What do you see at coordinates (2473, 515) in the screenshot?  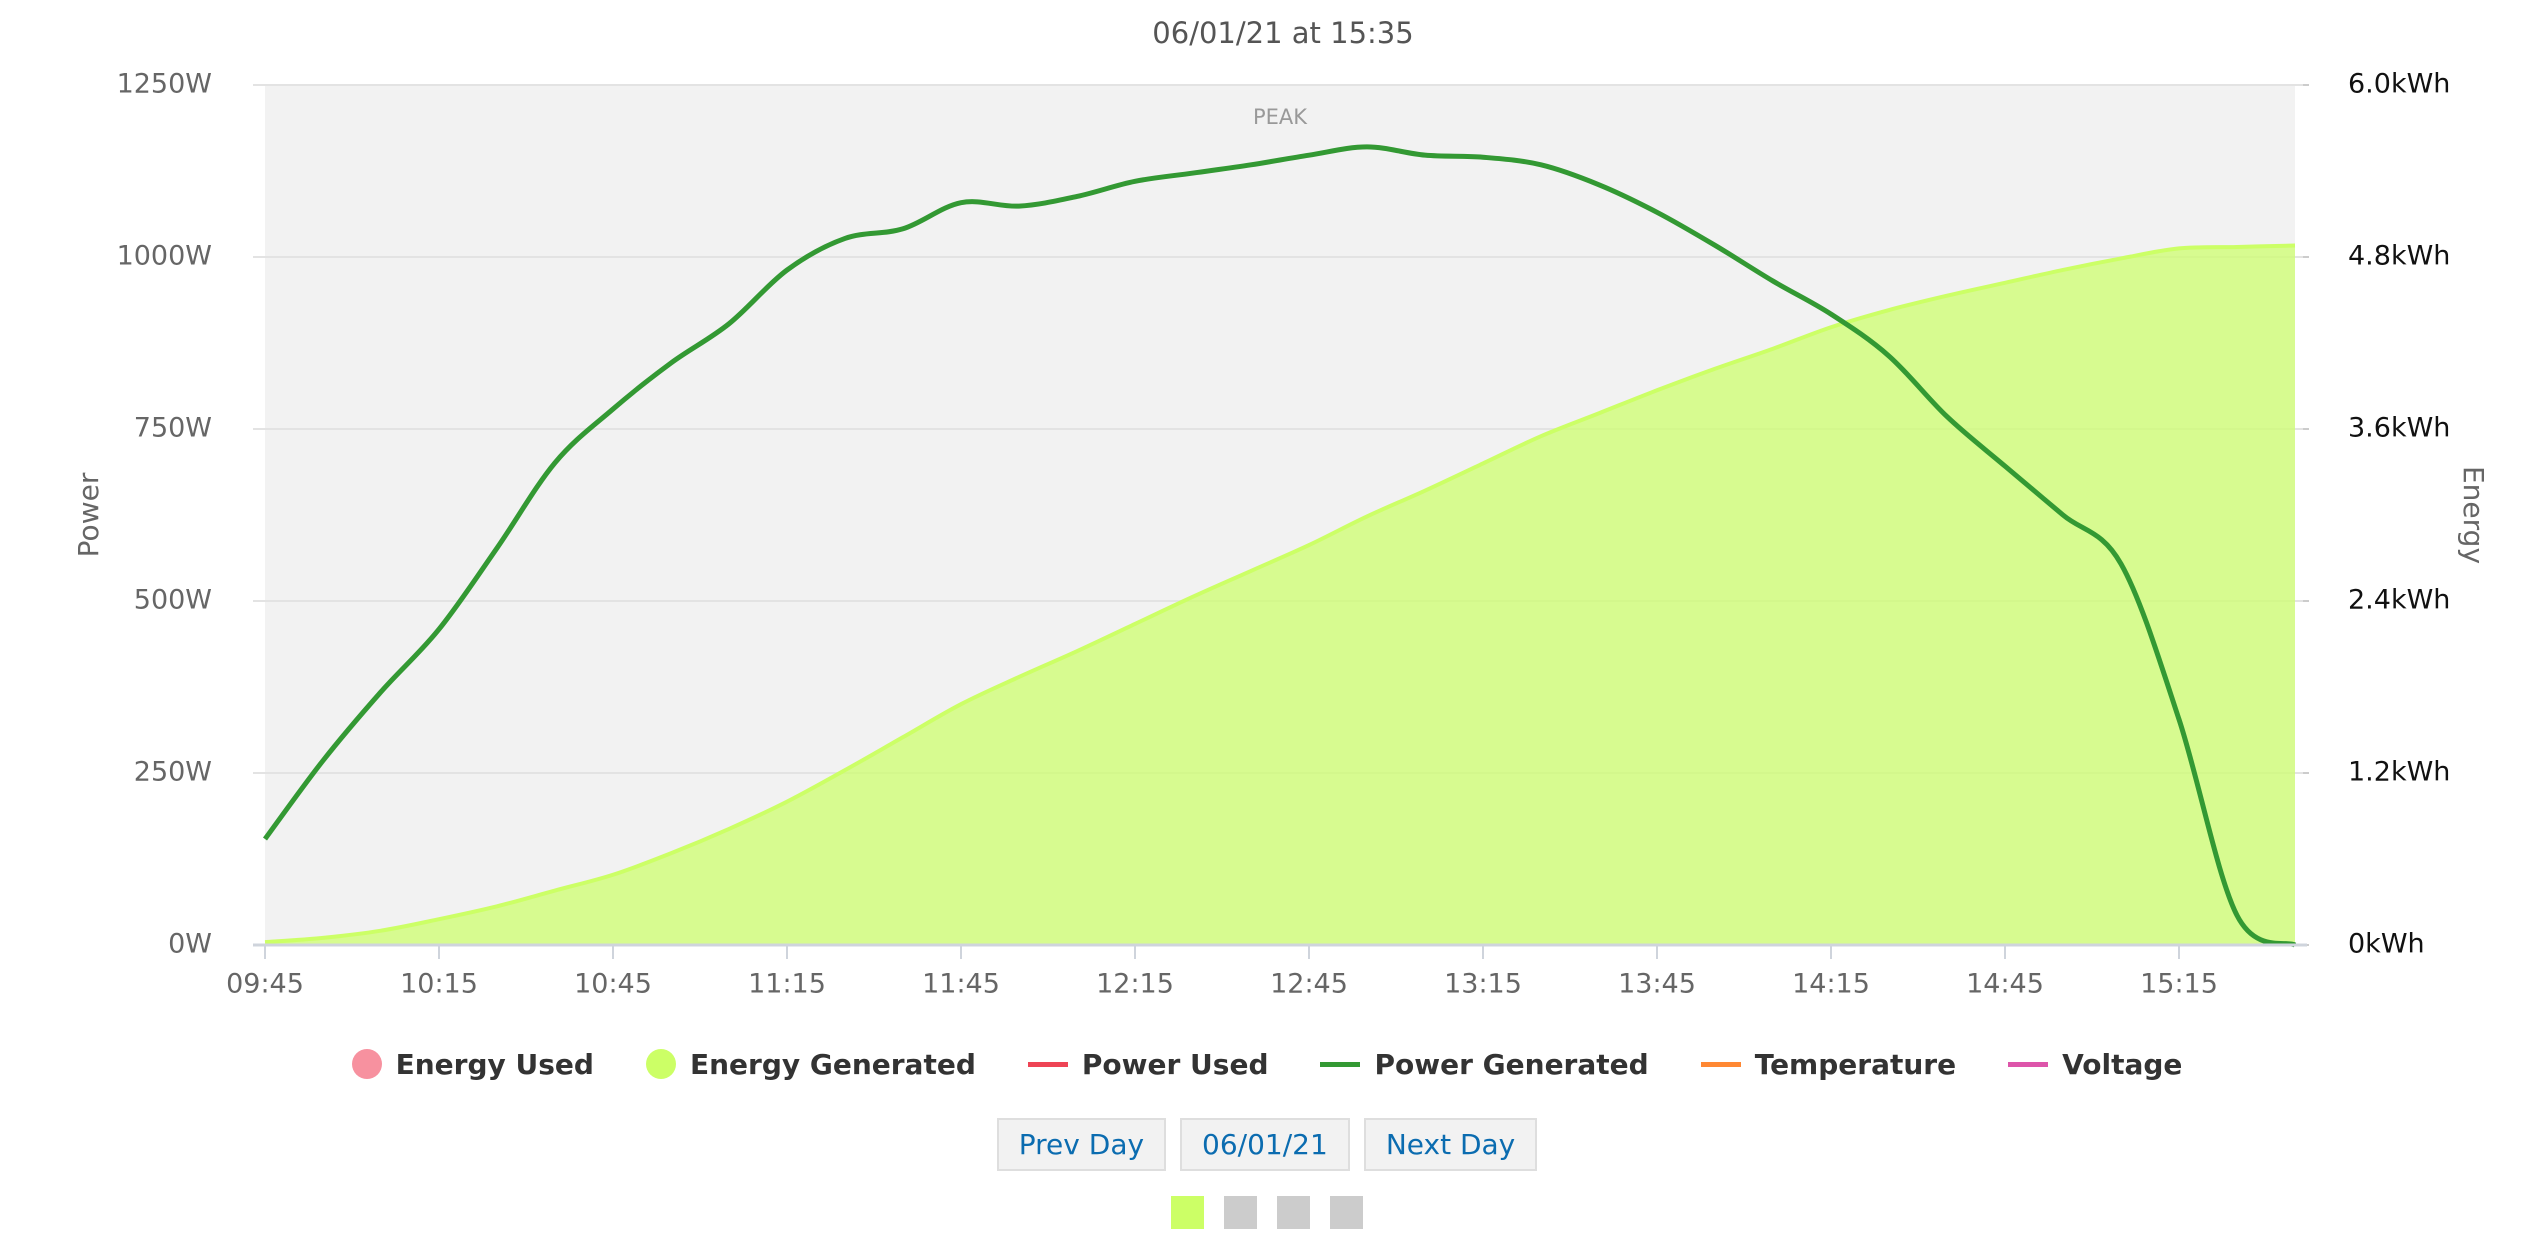 I see `y2-axis-label: Energy` at bounding box center [2473, 515].